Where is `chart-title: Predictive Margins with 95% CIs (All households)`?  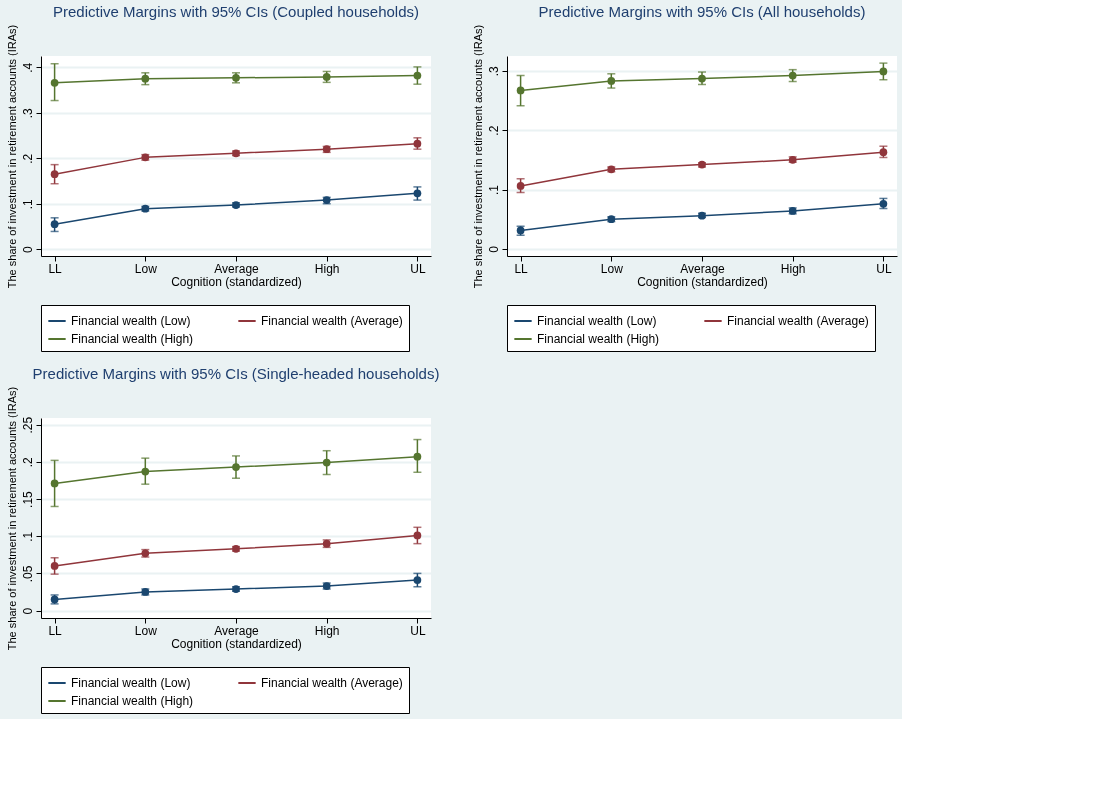 chart-title: Predictive Margins with 95% CIs (All households) is located at coordinates (702, 12).